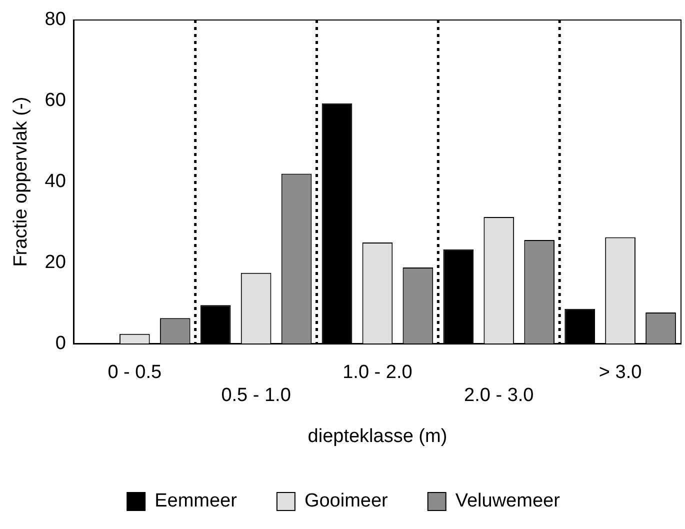 This screenshot has width=685, height=529. I want to click on legend-label: Veluwemeer, so click(508, 501).